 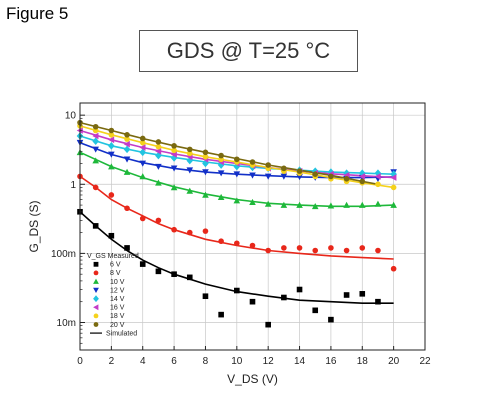 What do you see at coordinates (68, 231) in the screenshot?
I see `y-ticks: 10m 100m 1 10` at bounding box center [68, 231].